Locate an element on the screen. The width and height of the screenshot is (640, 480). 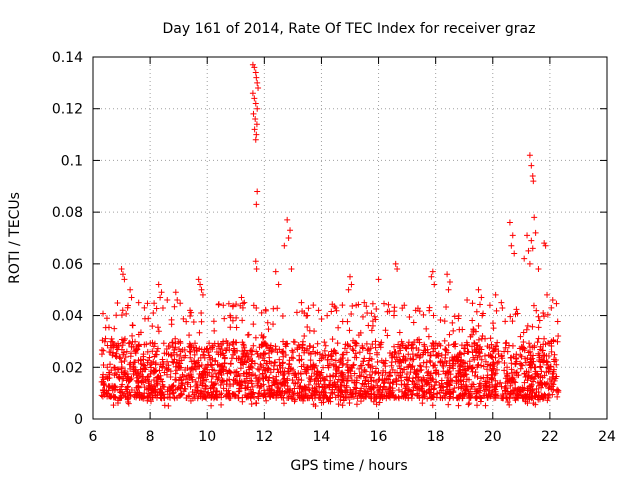
x-tick-label: 20 is located at coordinates (493, 437).